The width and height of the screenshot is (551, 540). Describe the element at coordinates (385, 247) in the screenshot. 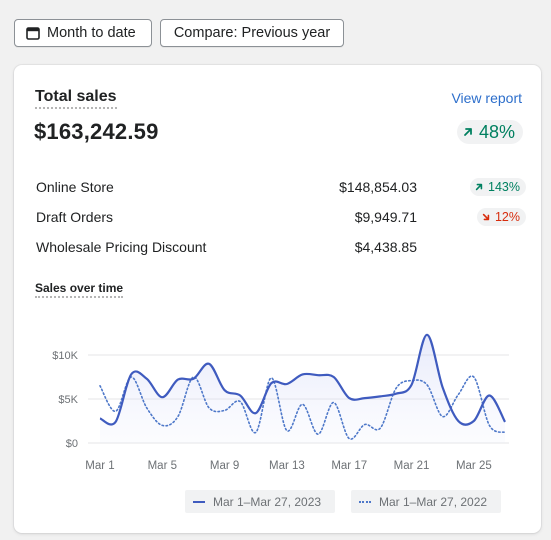

I see `breakdown-amount: $4,438.85` at that location.